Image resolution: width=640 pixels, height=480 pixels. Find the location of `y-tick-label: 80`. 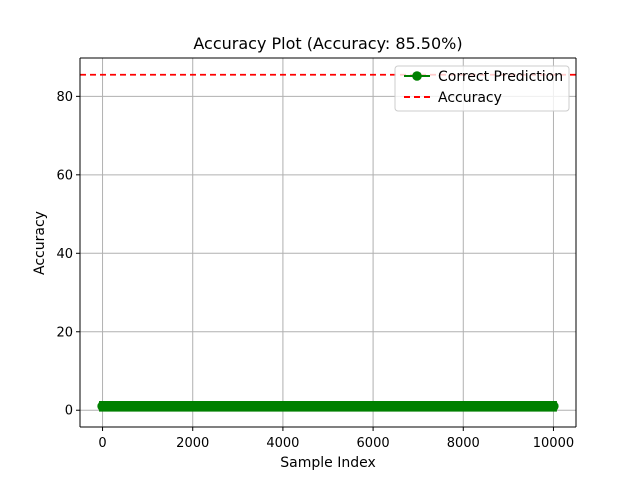

y-tick-label: 80 is located at coordinates (64, 97).